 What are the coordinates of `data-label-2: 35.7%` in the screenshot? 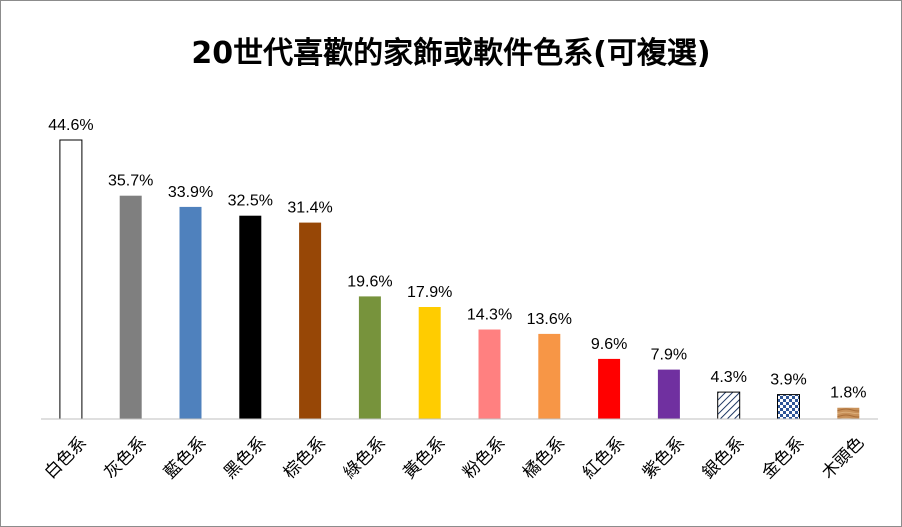 It's located at (130, 181).